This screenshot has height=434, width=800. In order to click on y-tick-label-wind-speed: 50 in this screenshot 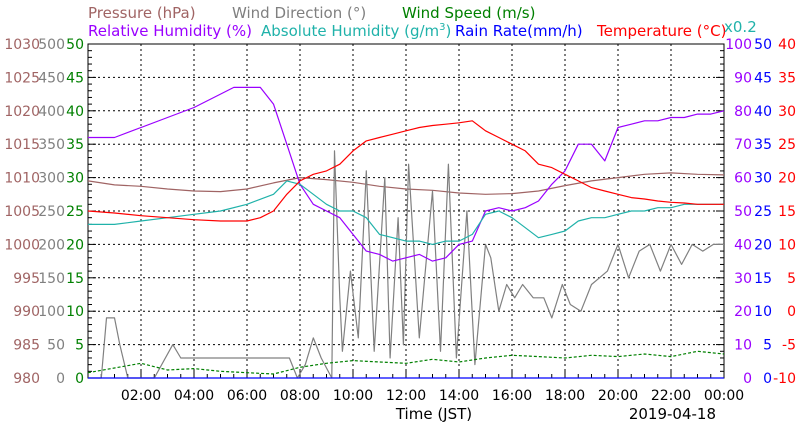, I will do `click(75, 45)`.